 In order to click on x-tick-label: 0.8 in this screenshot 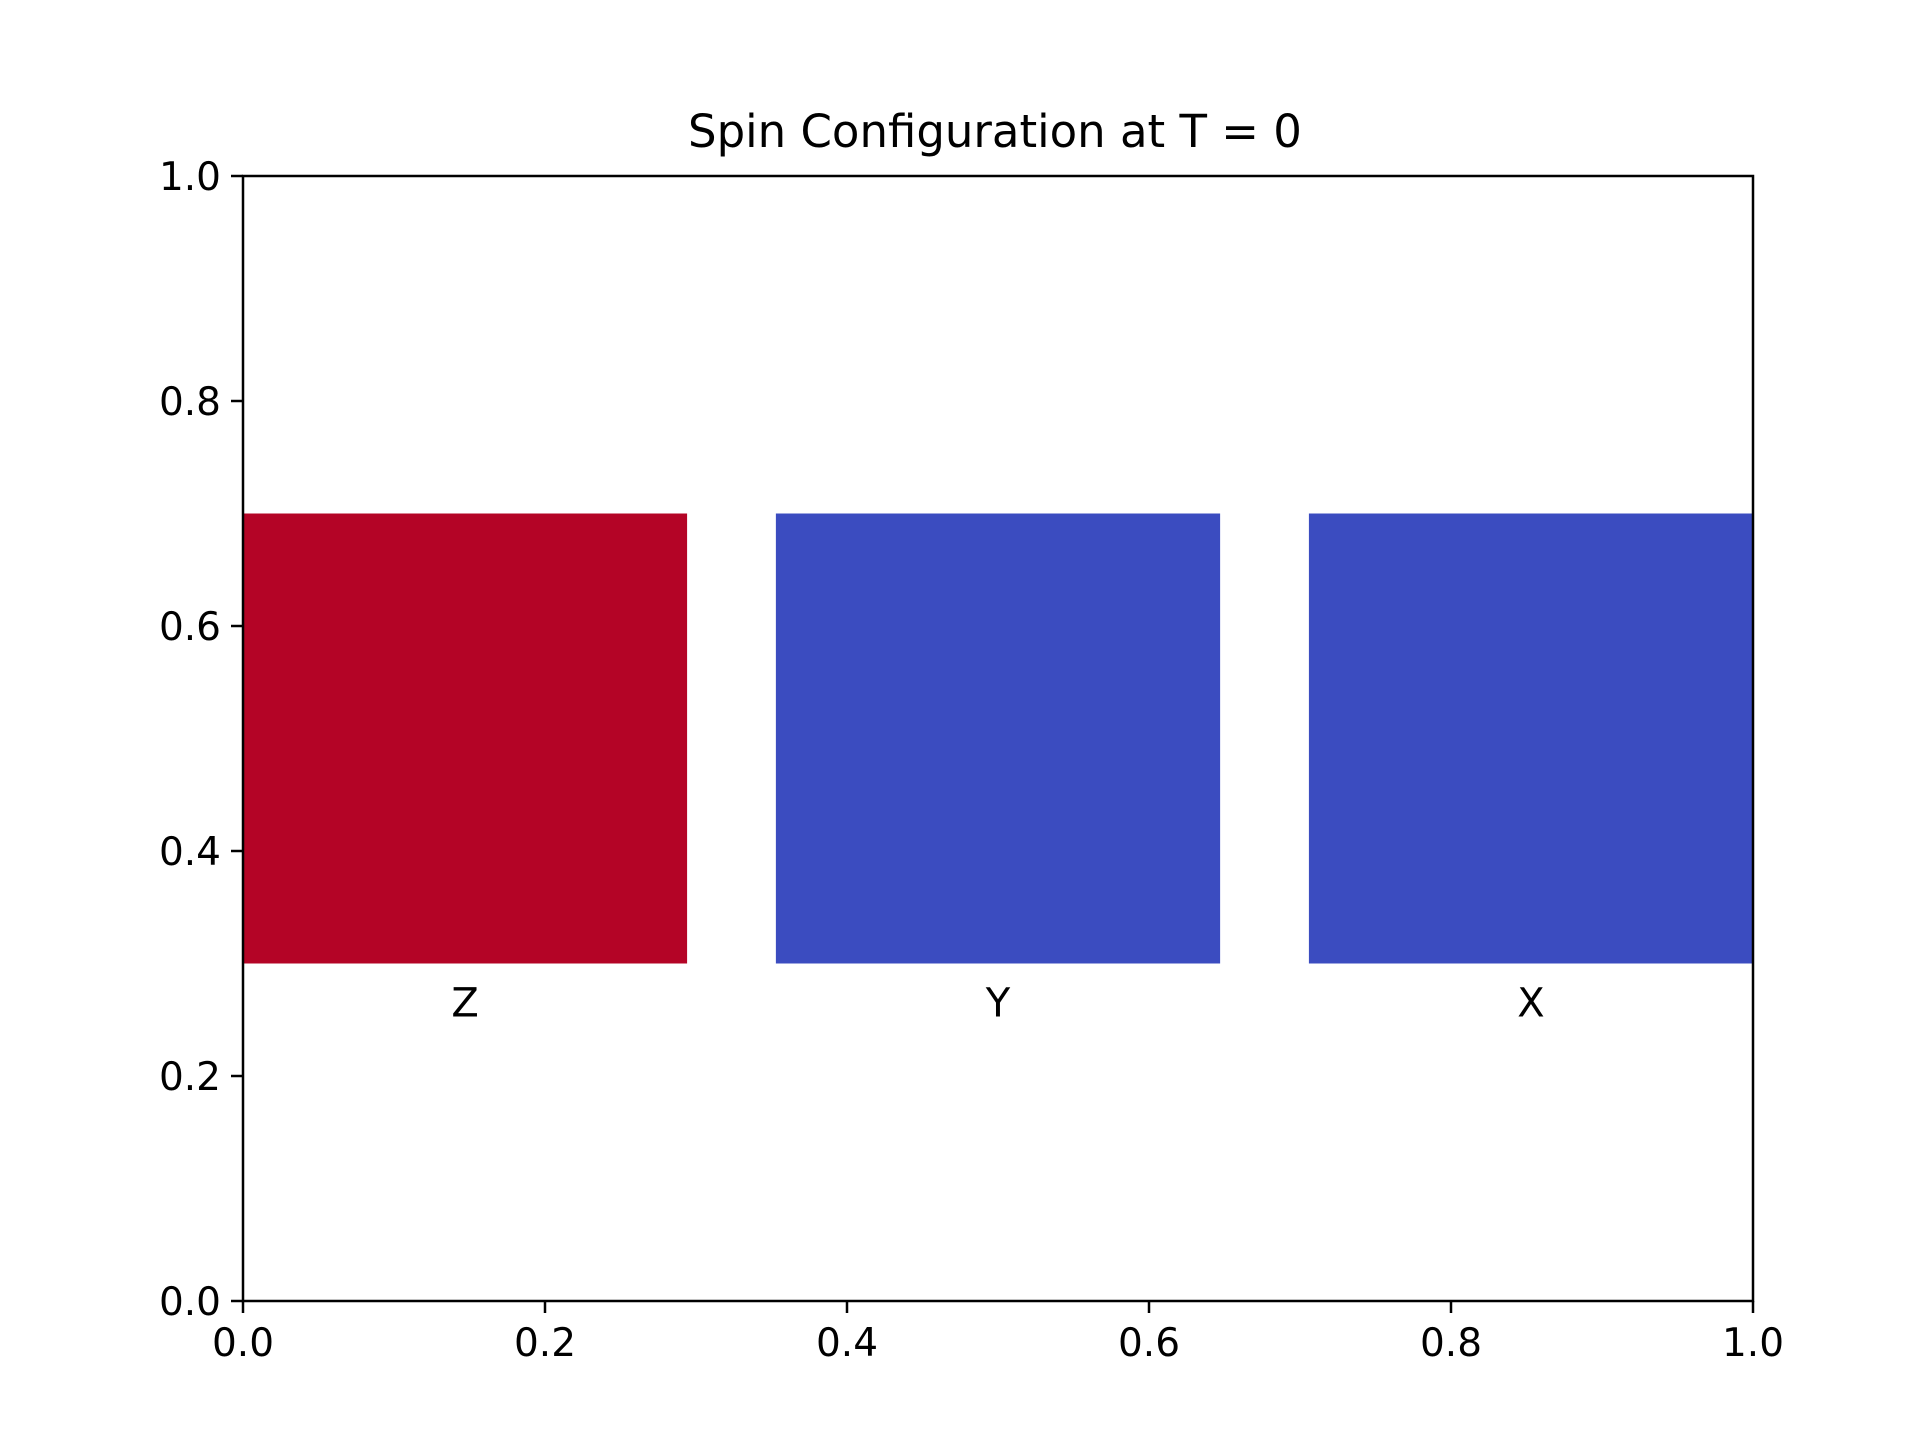, I will do `click(1451, 1343)`.